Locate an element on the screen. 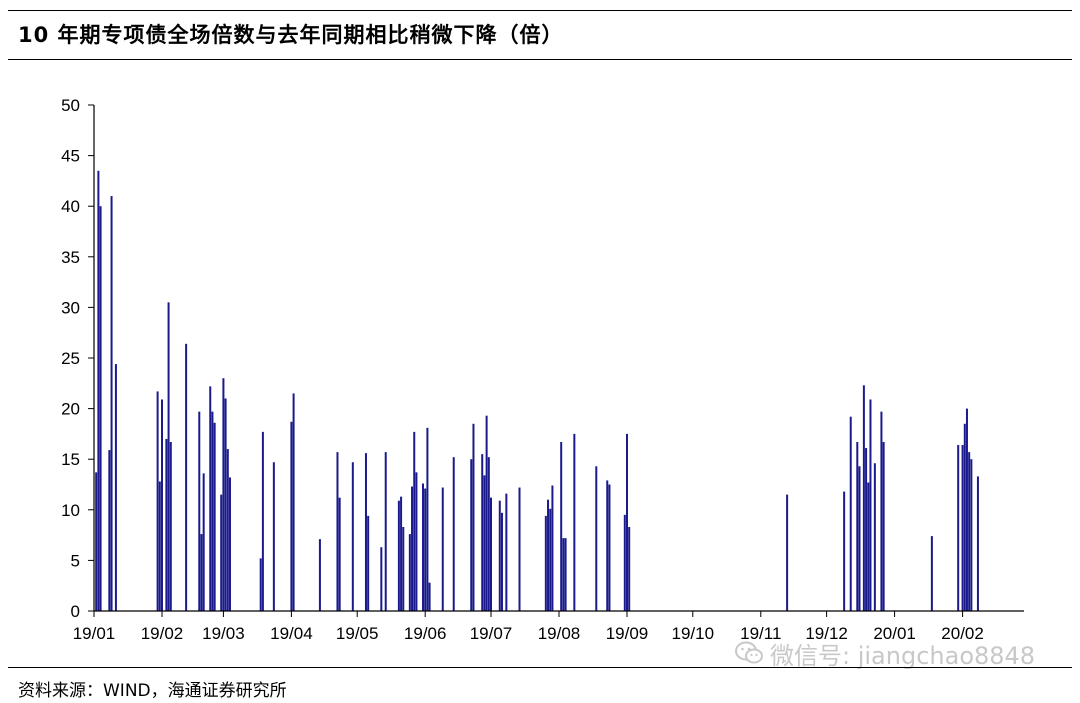 The height and width of the screenshot is (703, 1080). watermark: 微信号: jiangchao8848 is located at coordinates (885, 654).